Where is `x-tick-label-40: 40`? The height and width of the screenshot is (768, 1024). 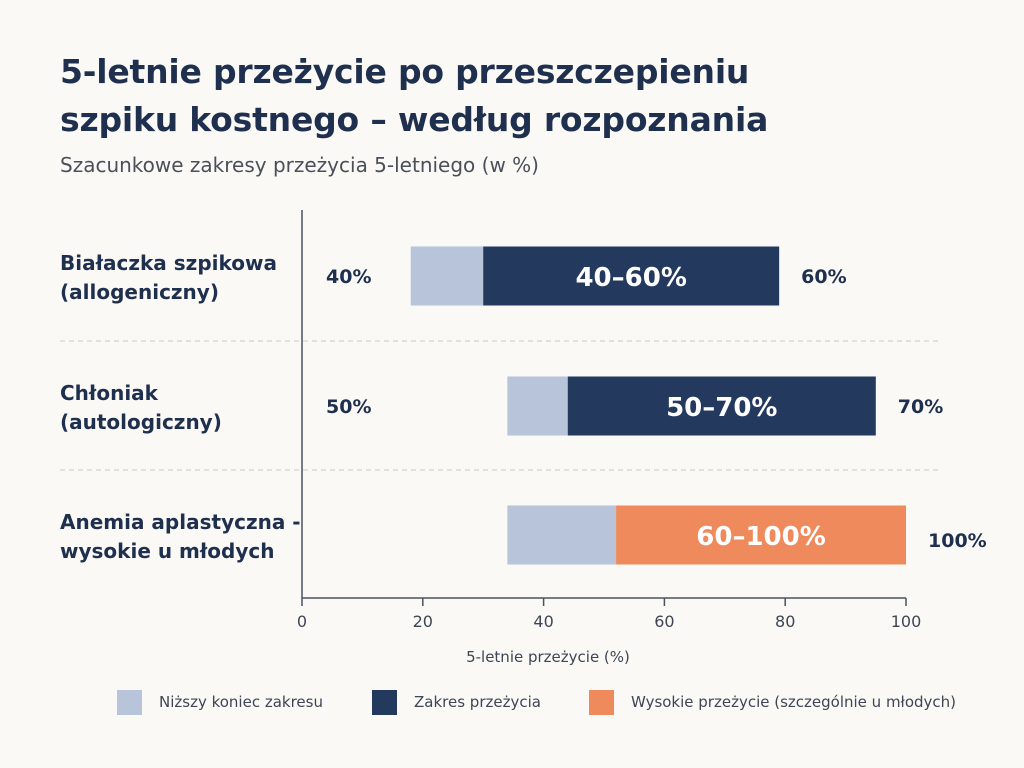 x-tick-label-40: 40 is located at coordinates (543, 621).